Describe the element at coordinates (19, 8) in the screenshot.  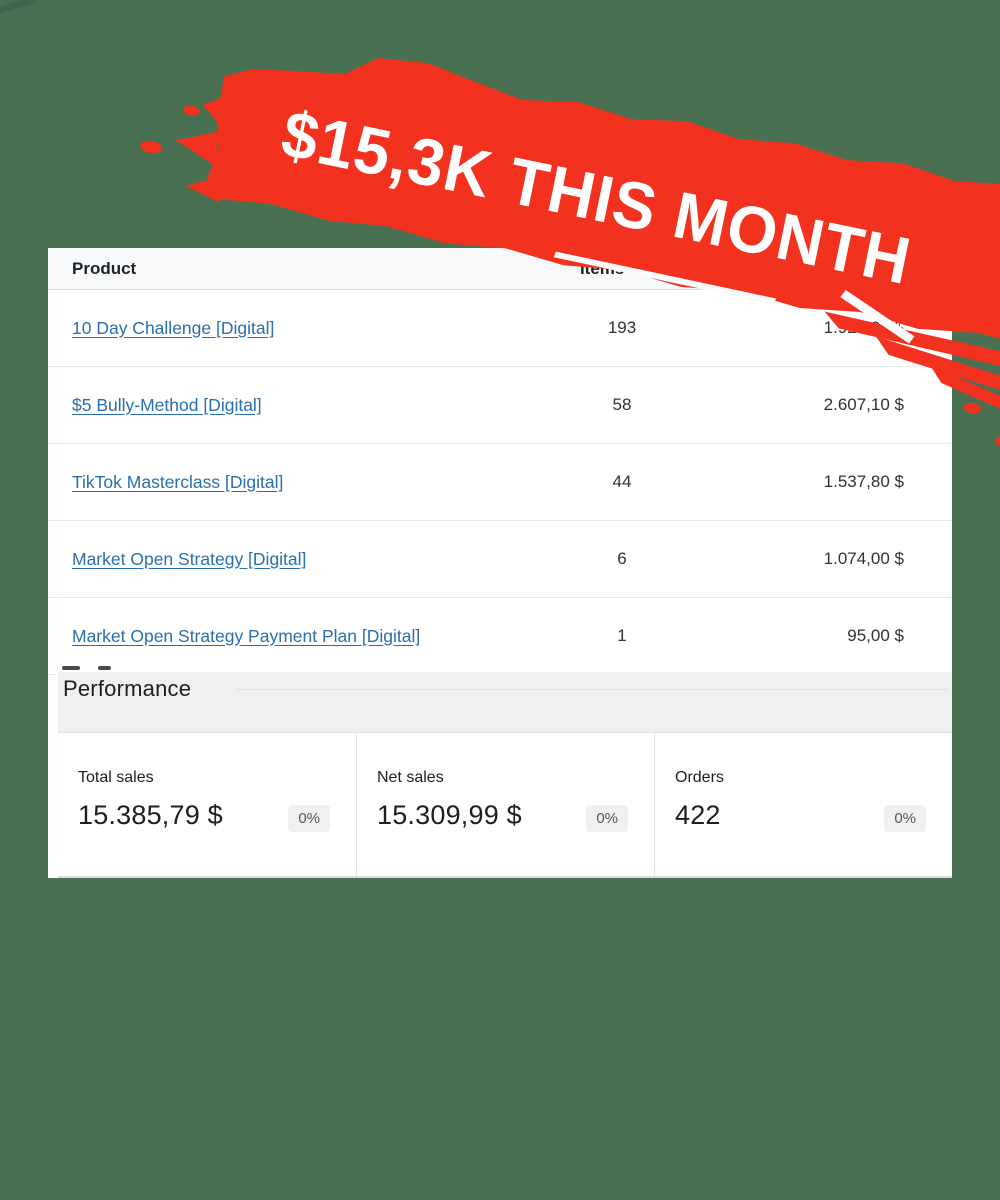
I see `corner-paint-streak` at that location.